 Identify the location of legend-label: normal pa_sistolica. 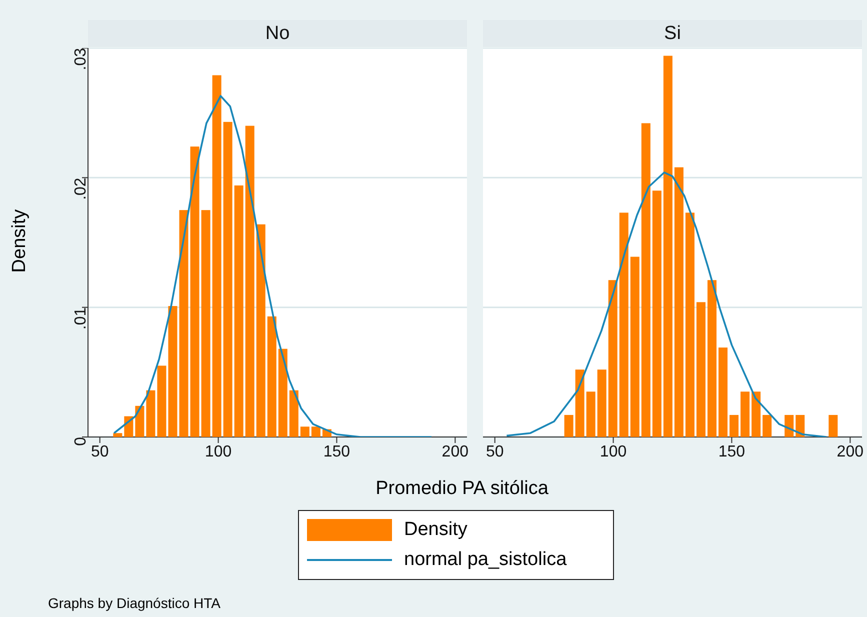
(485, 560).